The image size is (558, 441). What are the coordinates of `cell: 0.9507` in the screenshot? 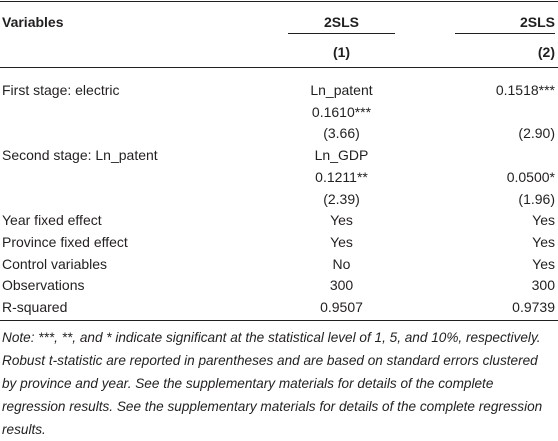 It's located at (341, 307).